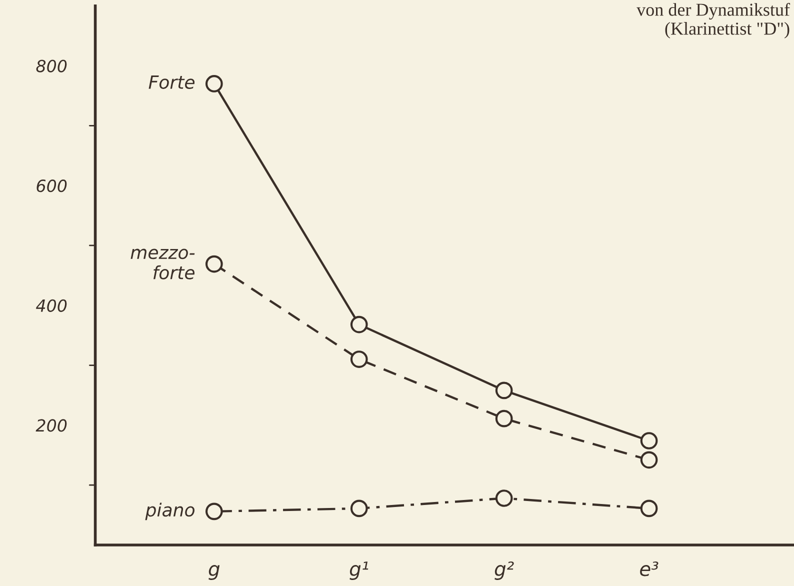 The height and width of the screenshot is (586, 794). I want to click on x-tick-label: e³, so click(649, 568).